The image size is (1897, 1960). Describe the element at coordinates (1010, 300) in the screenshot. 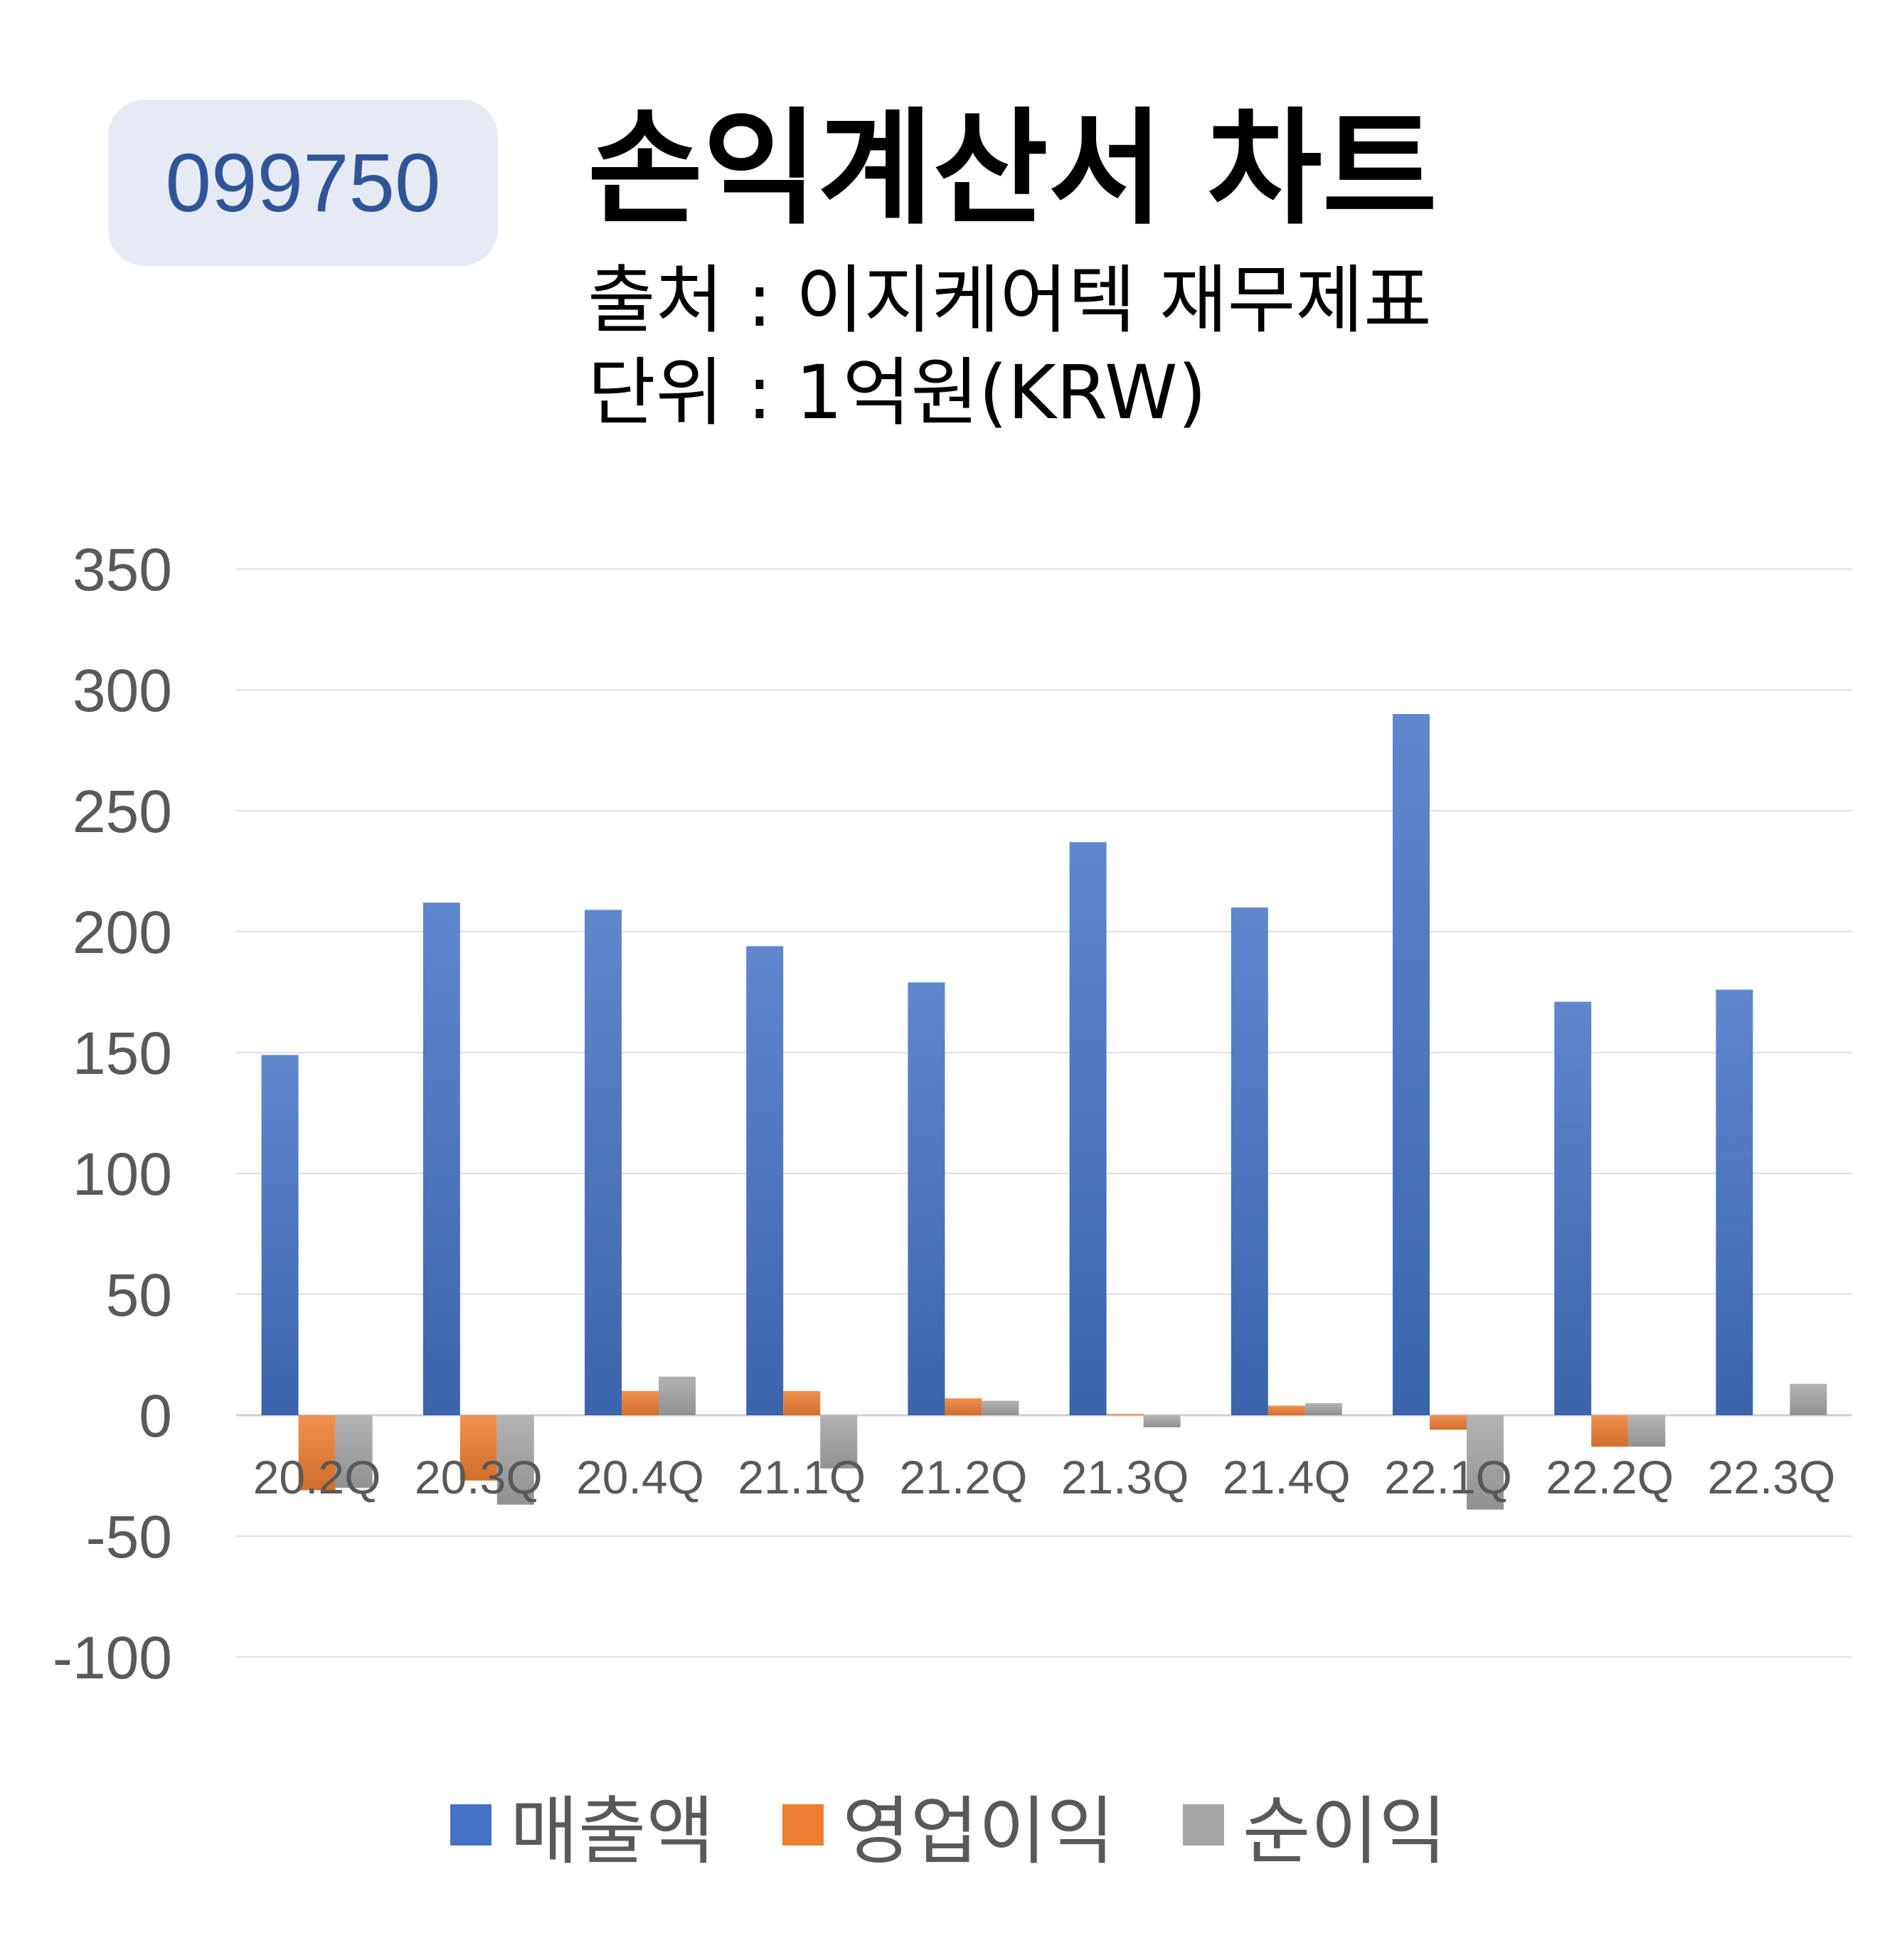

I see `source-text: 출처 : 이지케어텍 재무제표` at that location.